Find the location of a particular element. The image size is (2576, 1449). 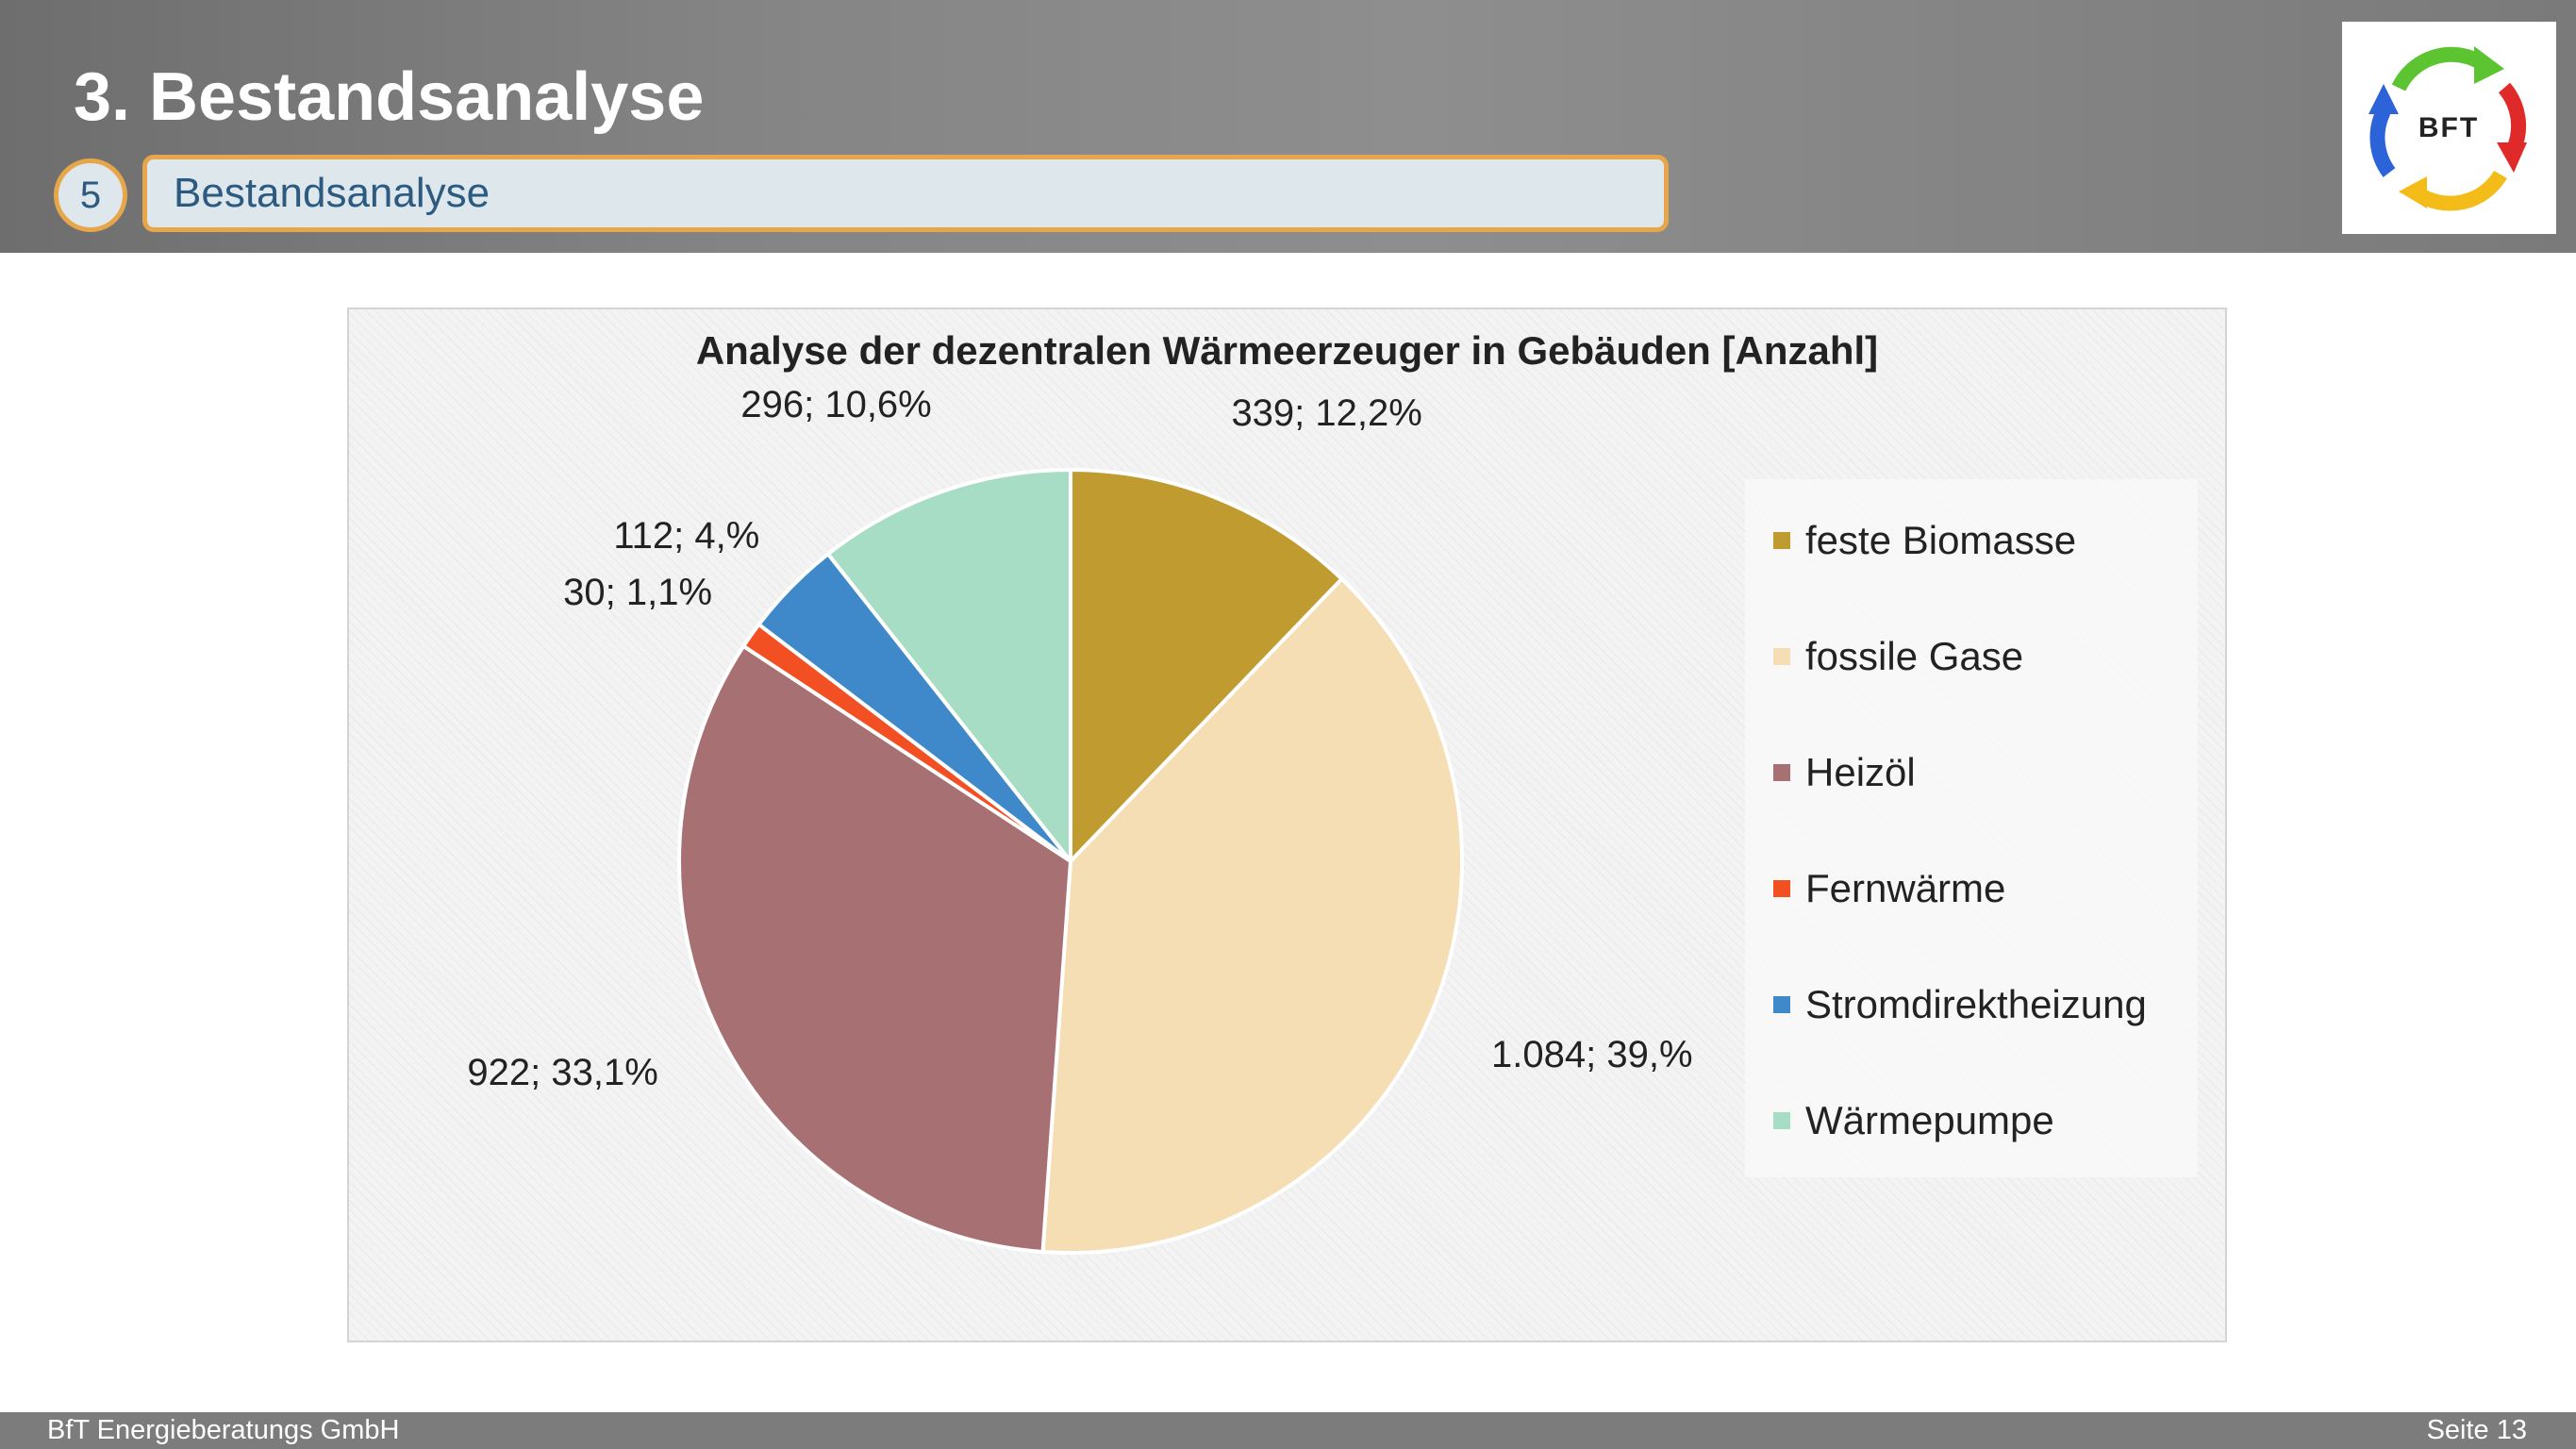

footer-company: BfT Energieberatungs GmbH is located at coordinates (223, 1430).